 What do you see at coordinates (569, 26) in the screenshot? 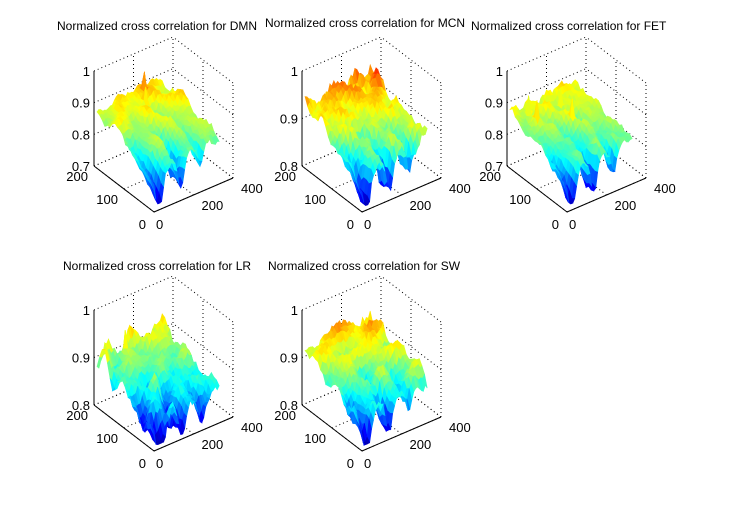
I see `subplot-title: Normalized cross correlation for FET` at bounding box center [569, 26].